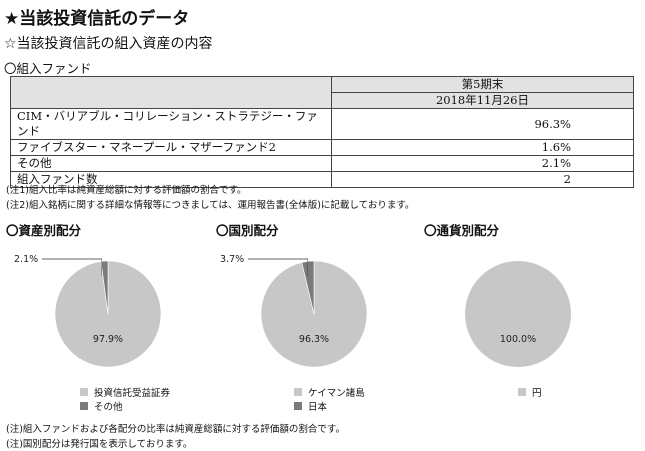  What do you see at coordinates (26, 259) in the screenshot?
I see `minor-slice-label: 2.1%` at bounding box center [26, 259].